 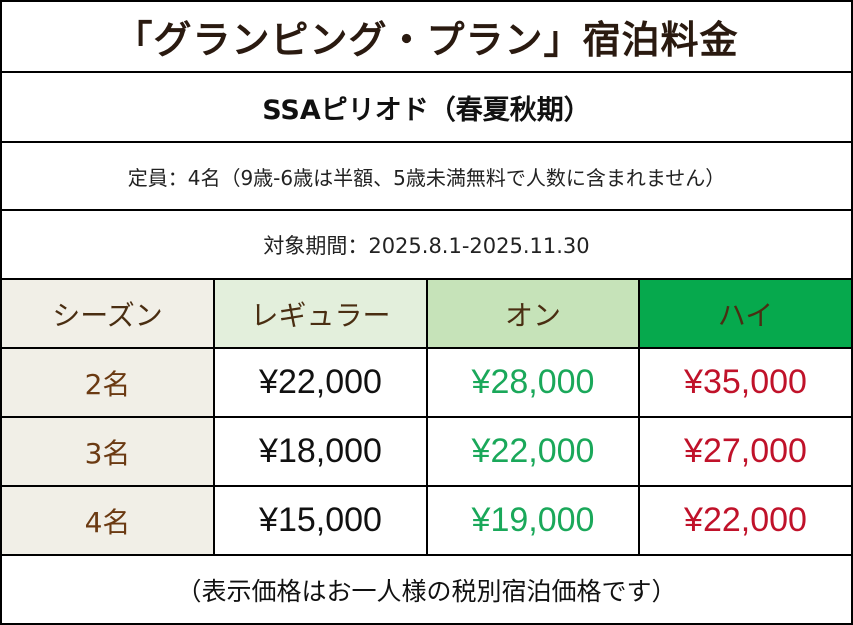 I want to click on capacity-note: 定員：4名（9歳-6歳は半額、5歳未満無料で人数に含まれません）, so click(x=426, y=177).